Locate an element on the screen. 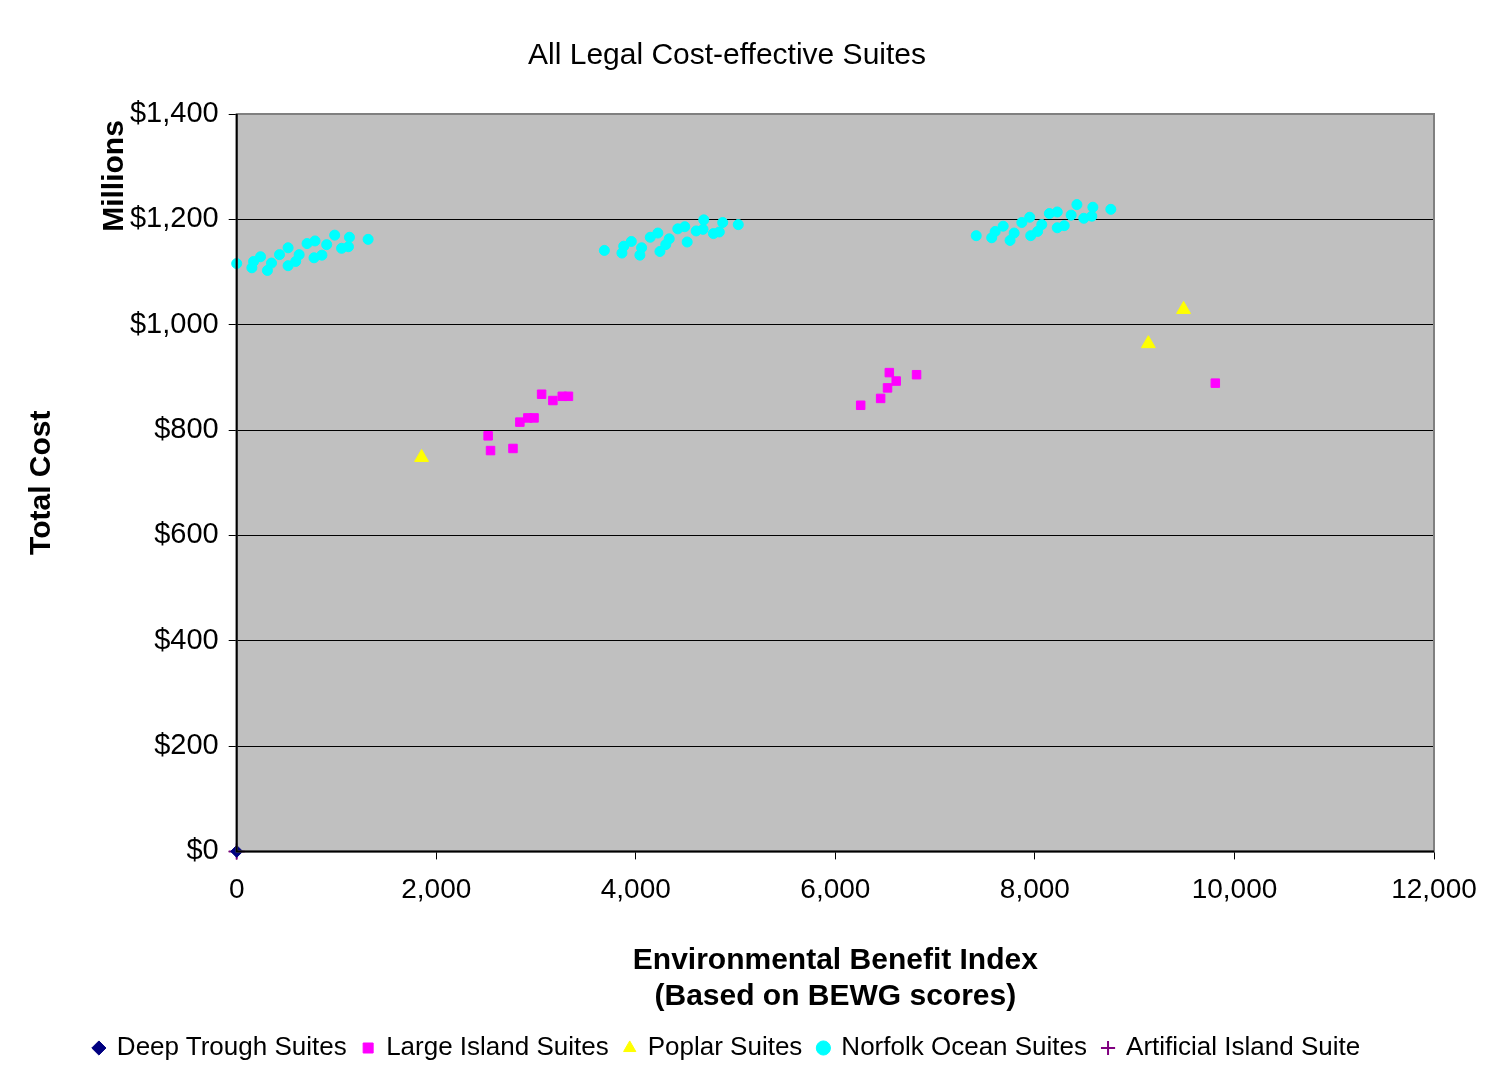 The width and height of the screenshot is (1504, 1081). legend-label: Norfolk Ocean Suites is located at coordinates (964, 1046).